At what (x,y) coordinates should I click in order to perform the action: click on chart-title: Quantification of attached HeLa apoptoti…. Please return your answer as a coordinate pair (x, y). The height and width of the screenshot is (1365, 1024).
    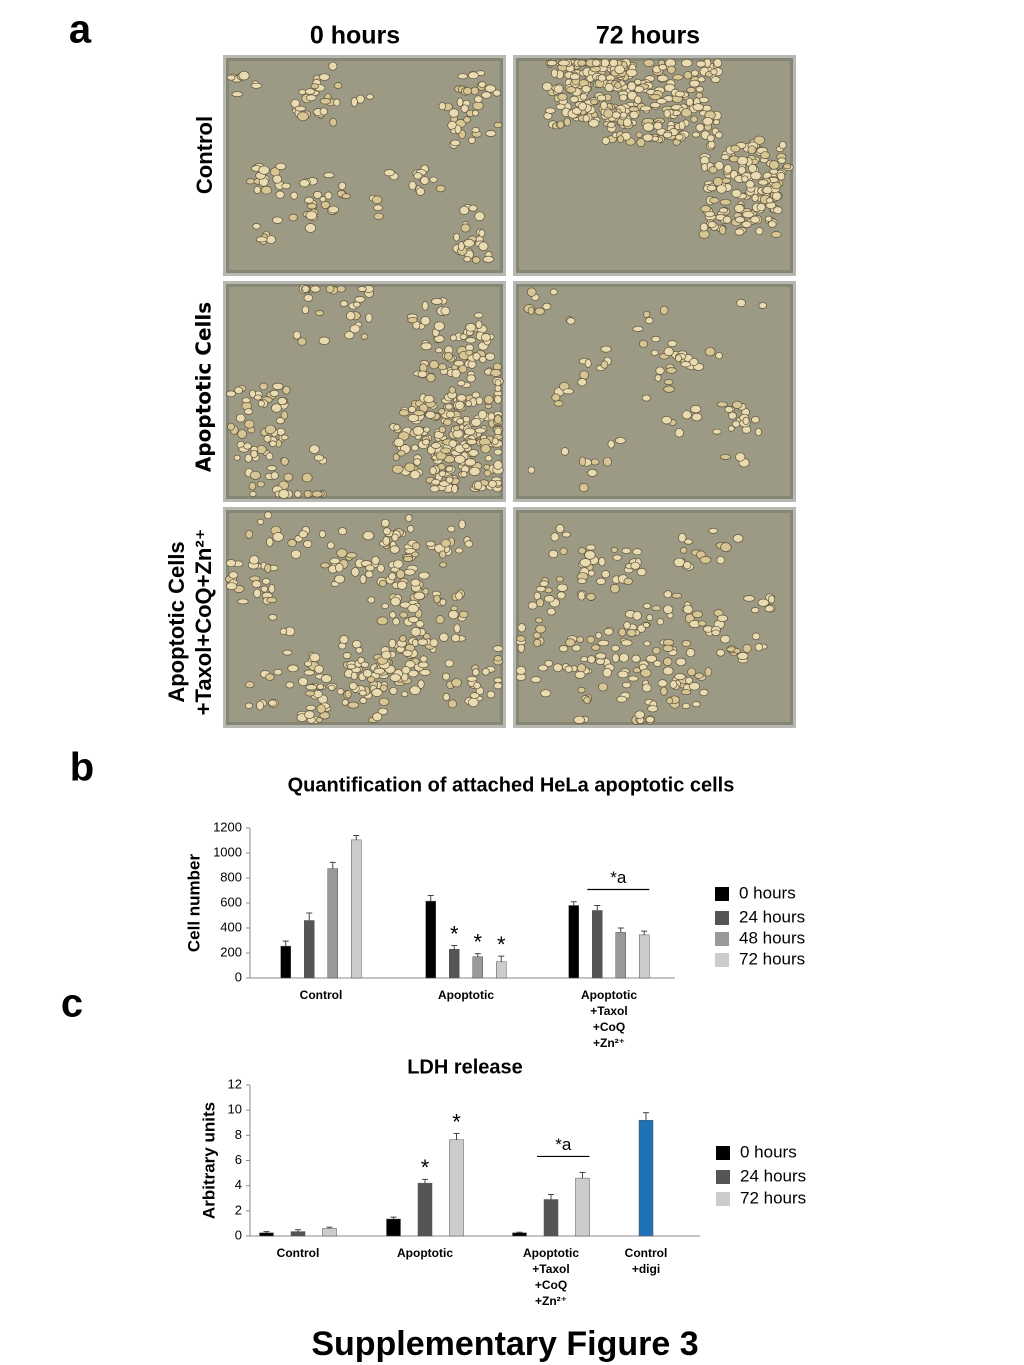
    Looking at the image, I should click on (511, 785).